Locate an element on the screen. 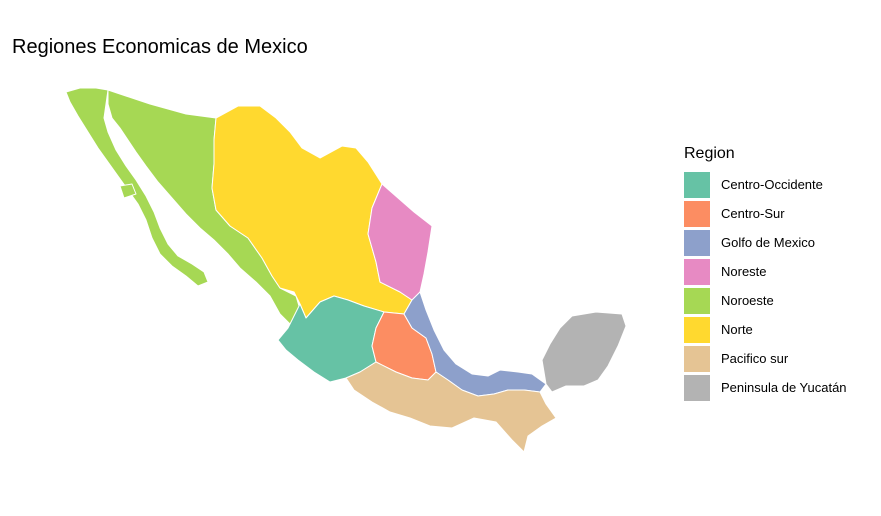 This screenshot has width=881, height=516. legend-item: Centro-Occidente is located at coordinates (779, 184).